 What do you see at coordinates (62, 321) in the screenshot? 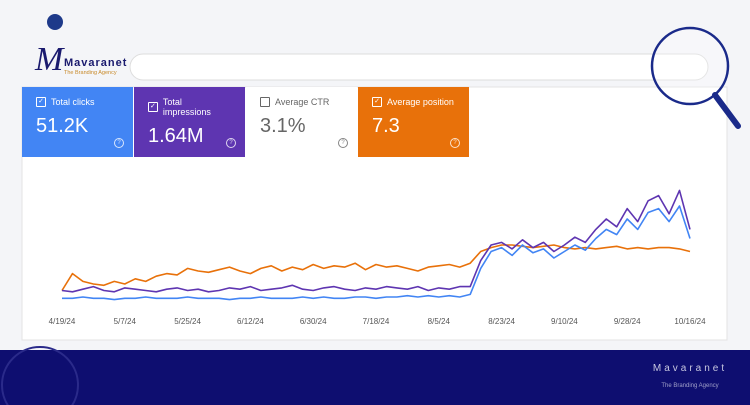
I see `x-tick-label: 4/19/24` at bounding box center [62, 321].